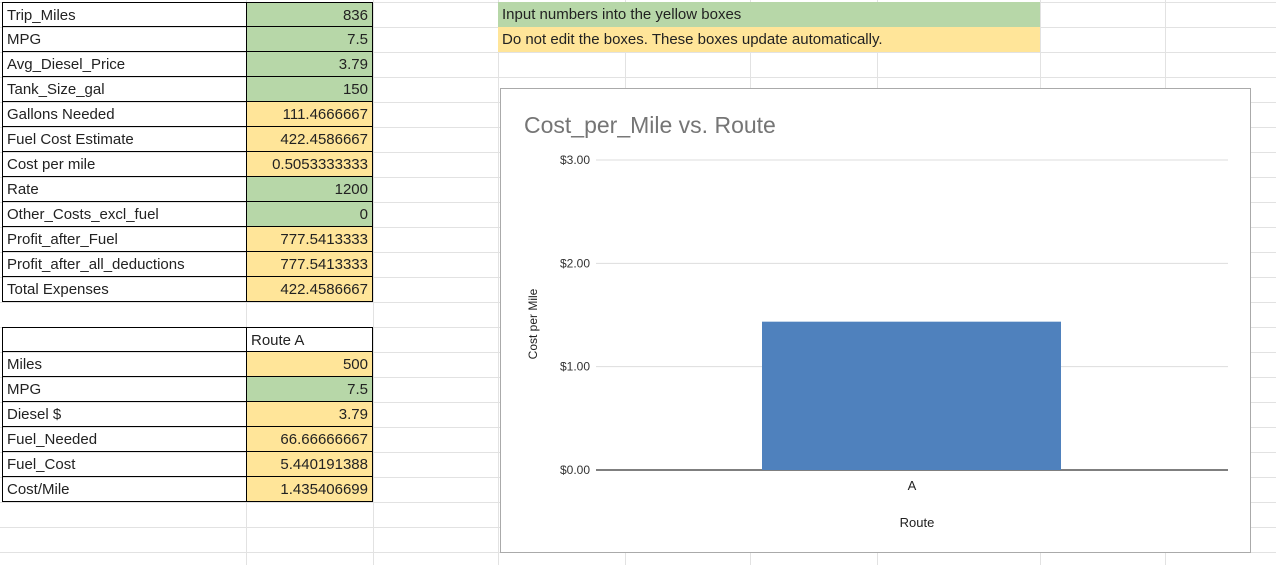 This screenshot has height=565, width=1276. Describe the element at coordinates (309, 89) in the screenshot. I see `row-value: 150` at that location.